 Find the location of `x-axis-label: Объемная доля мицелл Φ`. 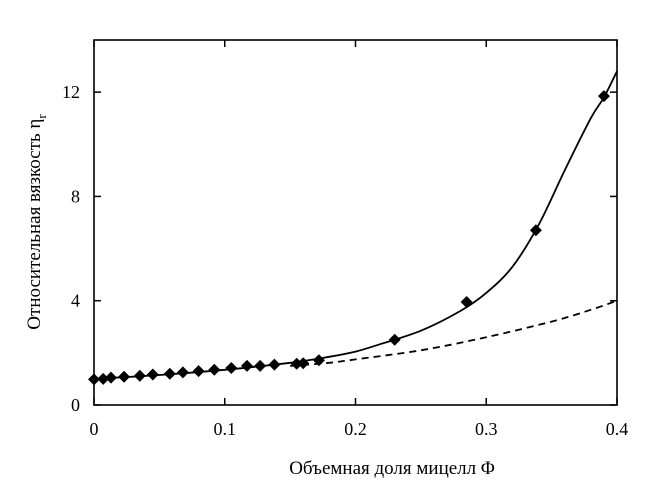

x-axis-label: Объемная доля мицелл Φ is located at coordinates (392, 468).